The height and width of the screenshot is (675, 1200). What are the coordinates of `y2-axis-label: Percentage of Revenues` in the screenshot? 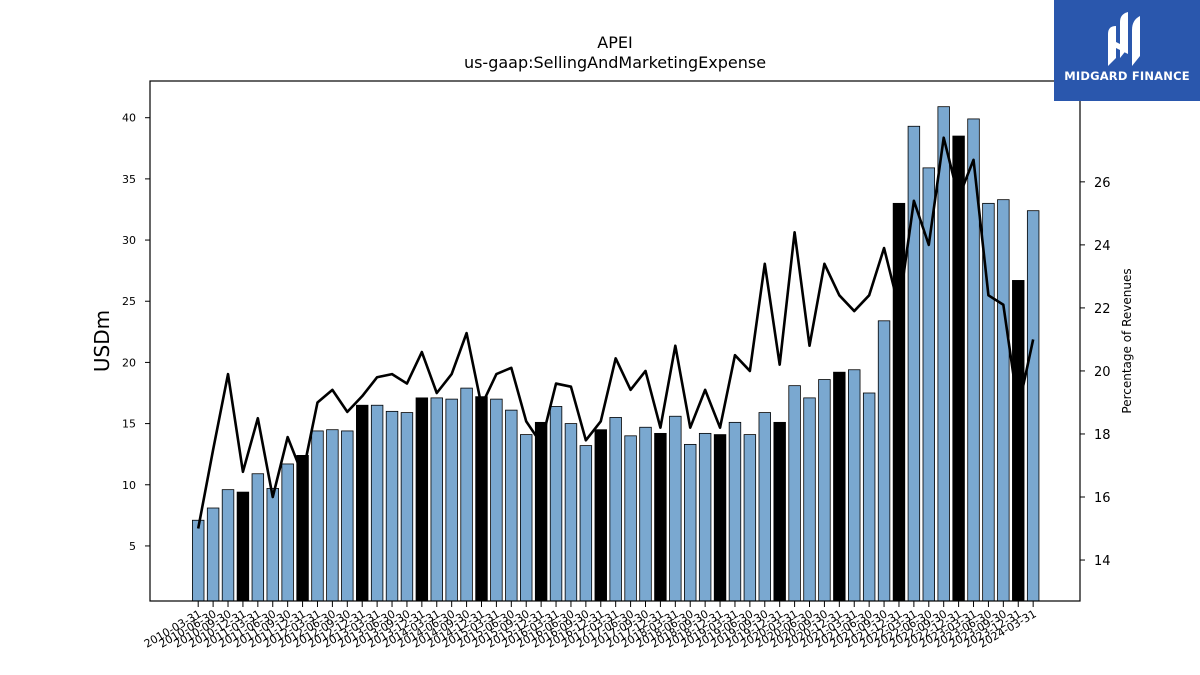 It's located at (1127, 340).